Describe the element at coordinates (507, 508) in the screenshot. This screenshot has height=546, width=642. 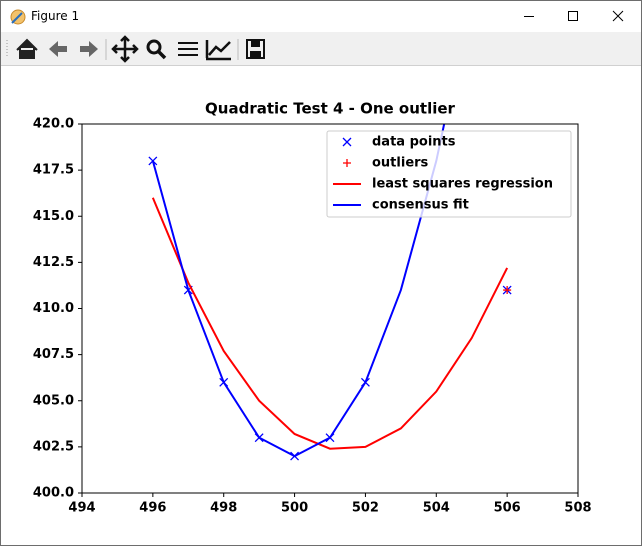
I see `x-tick-label: 506` at that location.